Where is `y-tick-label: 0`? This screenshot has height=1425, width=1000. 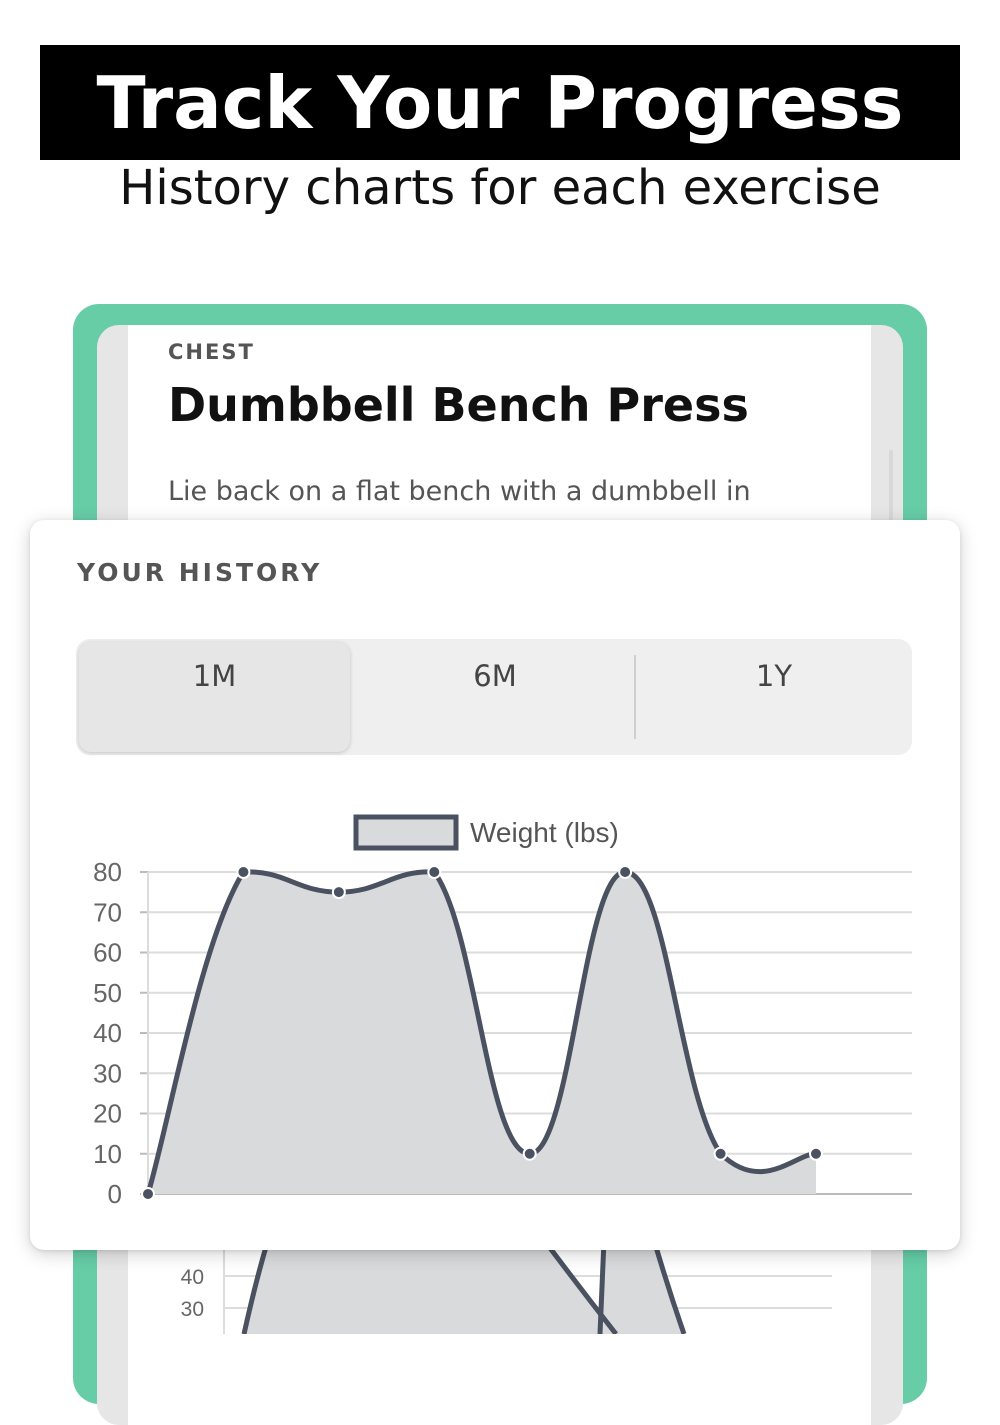 y-tick-label: 0 is located at coordinates (115, 1194).